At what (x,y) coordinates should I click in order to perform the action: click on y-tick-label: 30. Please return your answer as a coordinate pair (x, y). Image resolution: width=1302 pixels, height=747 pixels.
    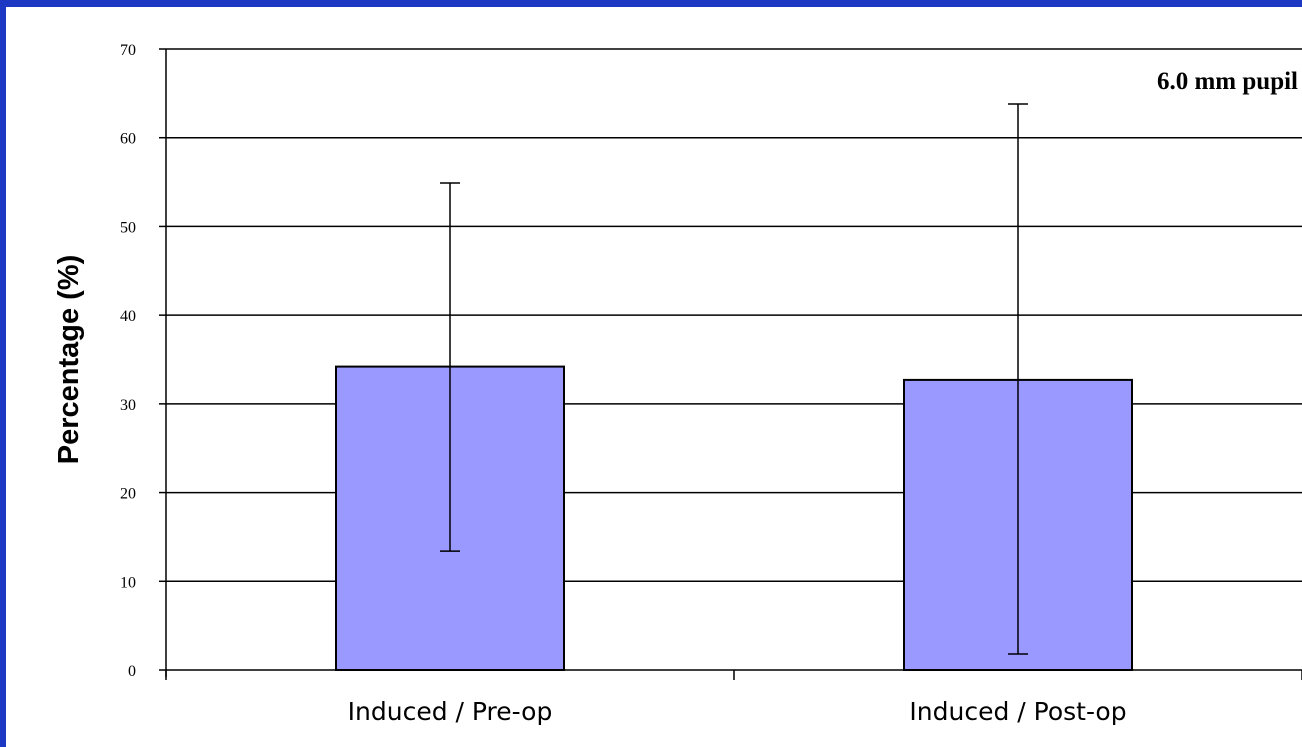
    Looking at the image, I should click on (128, 405).